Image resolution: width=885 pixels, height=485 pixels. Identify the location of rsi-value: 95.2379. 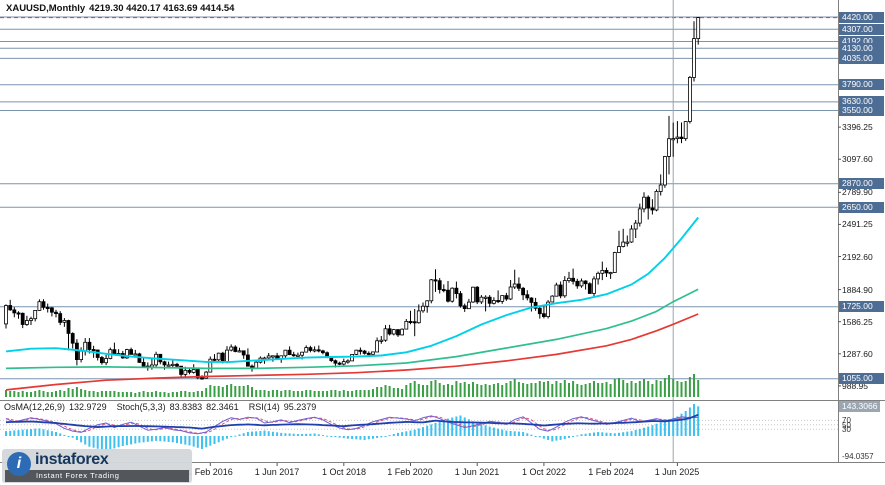
(300, 407).